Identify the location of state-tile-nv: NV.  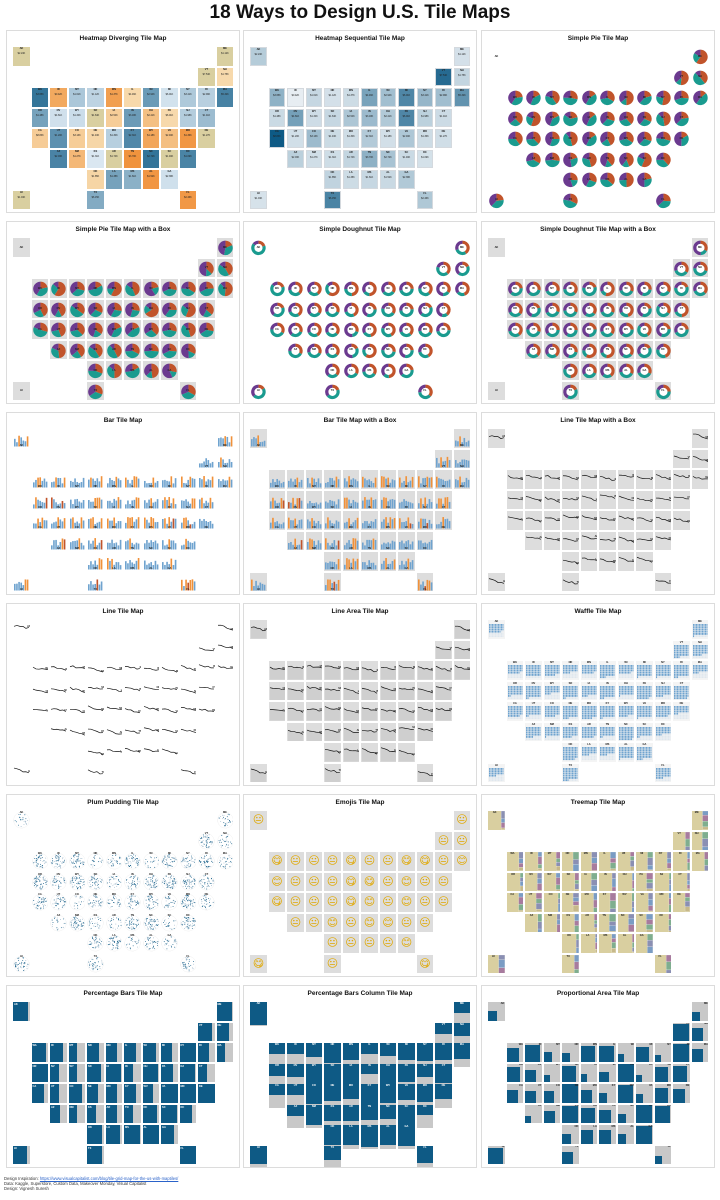
(533, 308).